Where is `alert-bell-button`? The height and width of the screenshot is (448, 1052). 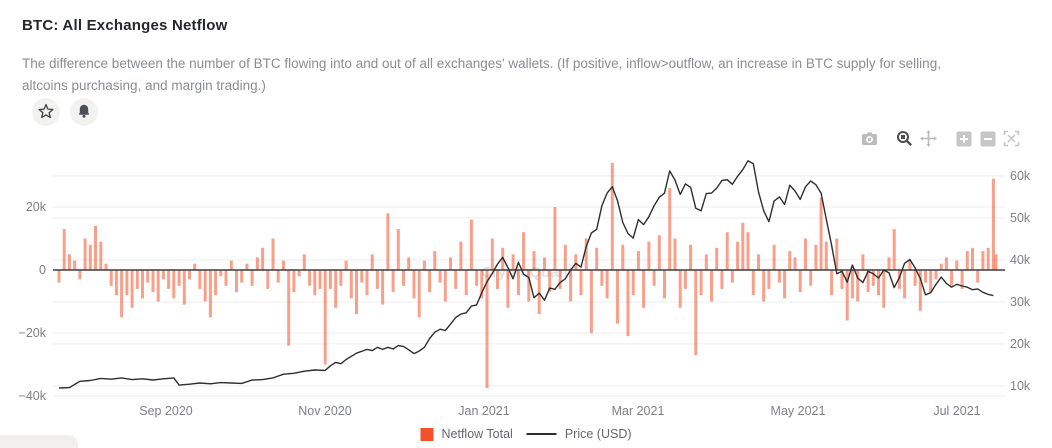 alert-bell-button is located at coordinates (84, 112).